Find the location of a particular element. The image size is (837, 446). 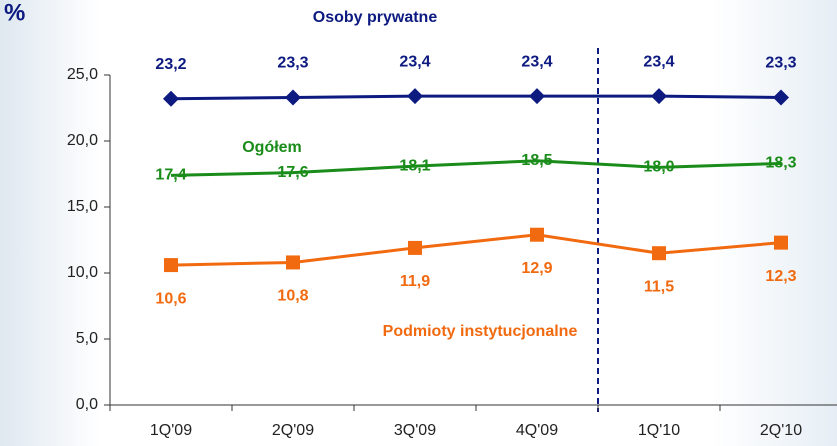

x-tick-label: 3Q'09 is located at coordinates (415, 430).